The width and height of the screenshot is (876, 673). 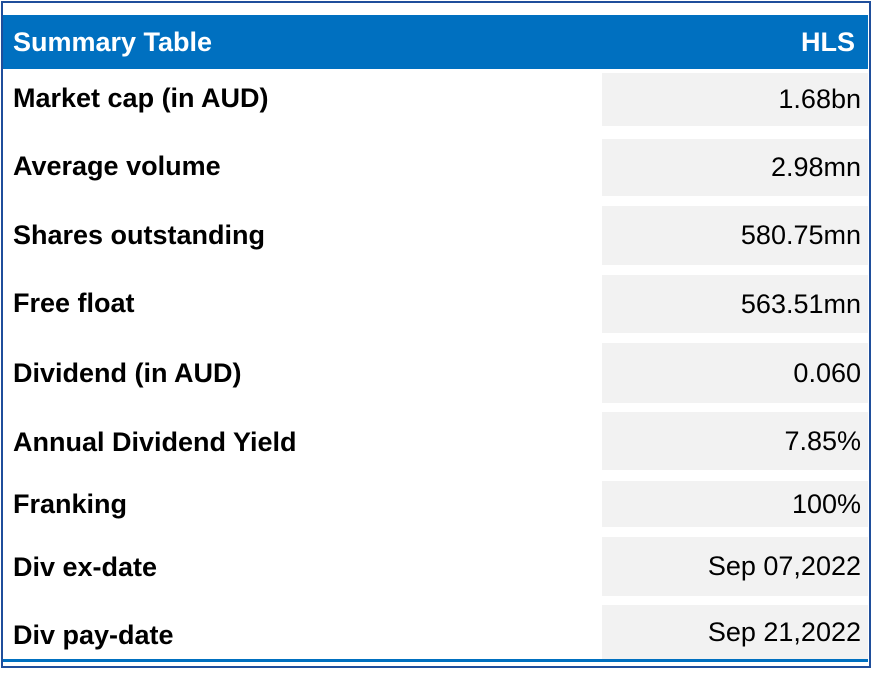 What do you see at coordinates (735, 441) in the screenshot?
I see `row-value-cell: 7.85%` at bounding box center [735, 441].